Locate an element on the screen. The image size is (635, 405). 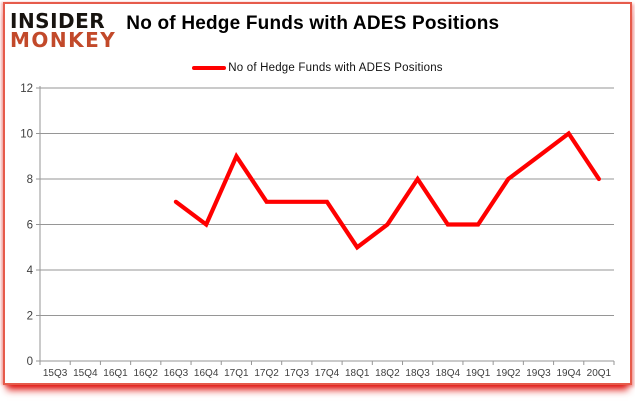
x-axis-label: 17Q2 is located at coordinates (266, 373).